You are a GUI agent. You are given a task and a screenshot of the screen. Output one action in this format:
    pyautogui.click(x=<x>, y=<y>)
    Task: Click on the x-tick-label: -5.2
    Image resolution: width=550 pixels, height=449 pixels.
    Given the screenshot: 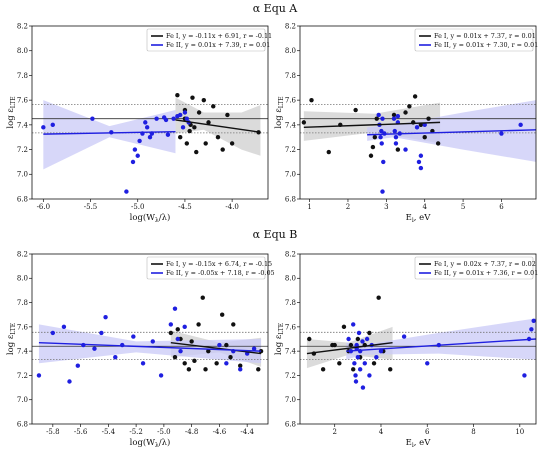 What is the action you would take?
    pyautogui.click(x=136, y=432)
    